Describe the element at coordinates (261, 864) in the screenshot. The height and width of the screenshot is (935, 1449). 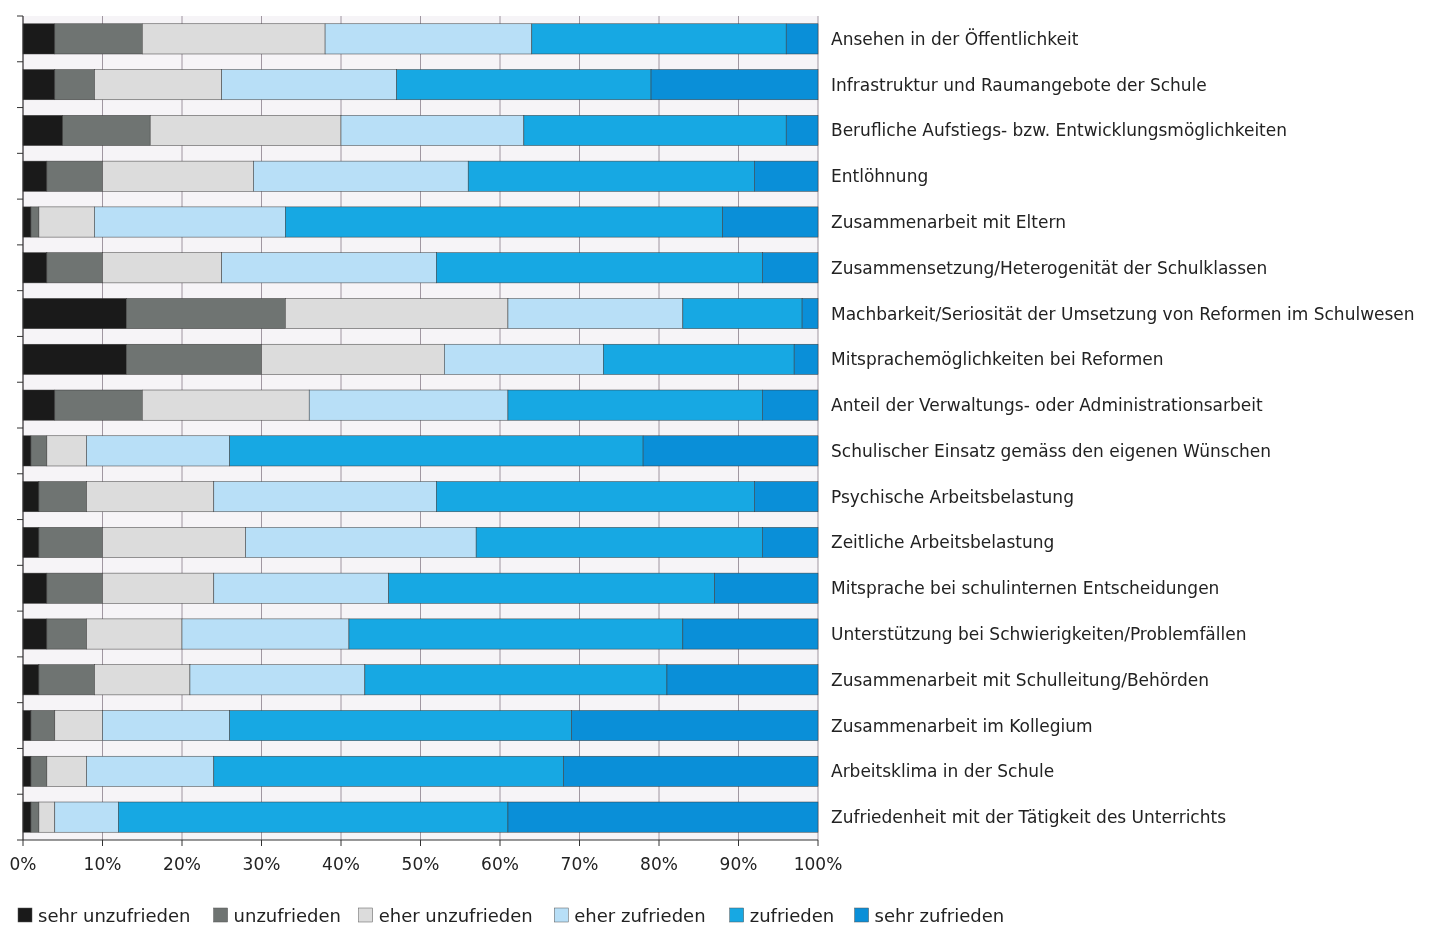
I see `x-tick-label: 30%` at that location.